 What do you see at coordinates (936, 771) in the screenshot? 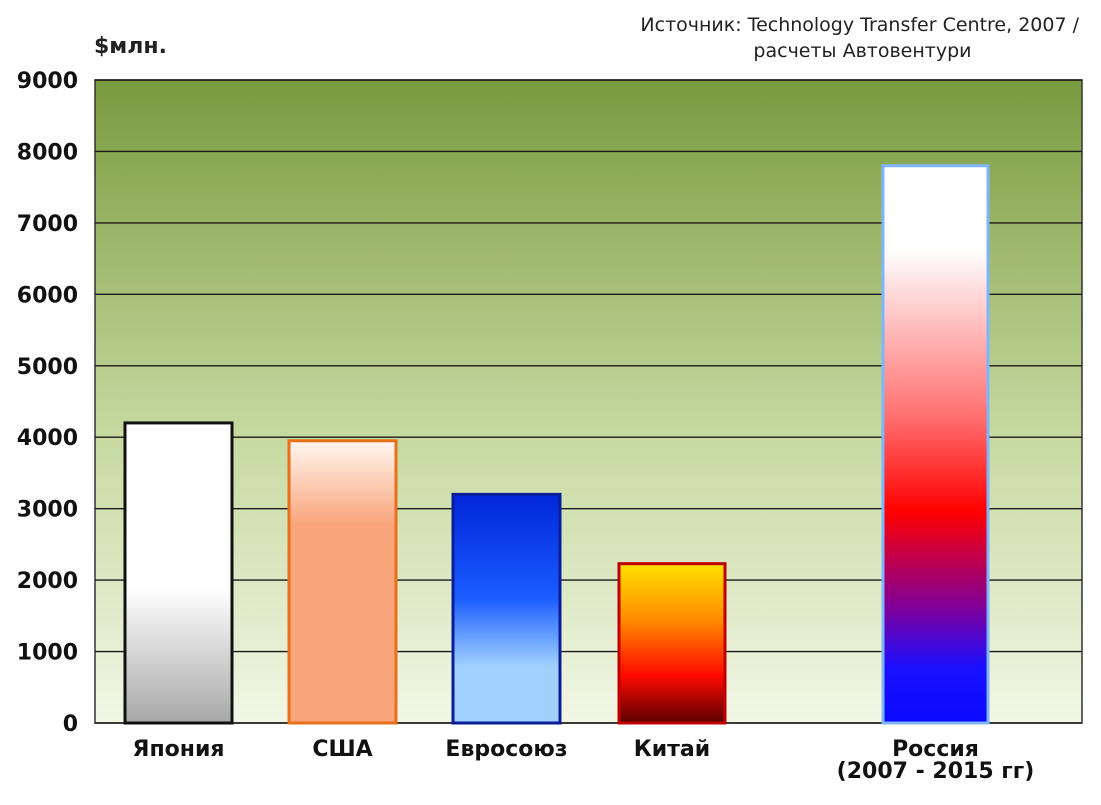
I see `x-category-sublabel: (2007 - 2015 гг)` at bounding box center [936, 771].